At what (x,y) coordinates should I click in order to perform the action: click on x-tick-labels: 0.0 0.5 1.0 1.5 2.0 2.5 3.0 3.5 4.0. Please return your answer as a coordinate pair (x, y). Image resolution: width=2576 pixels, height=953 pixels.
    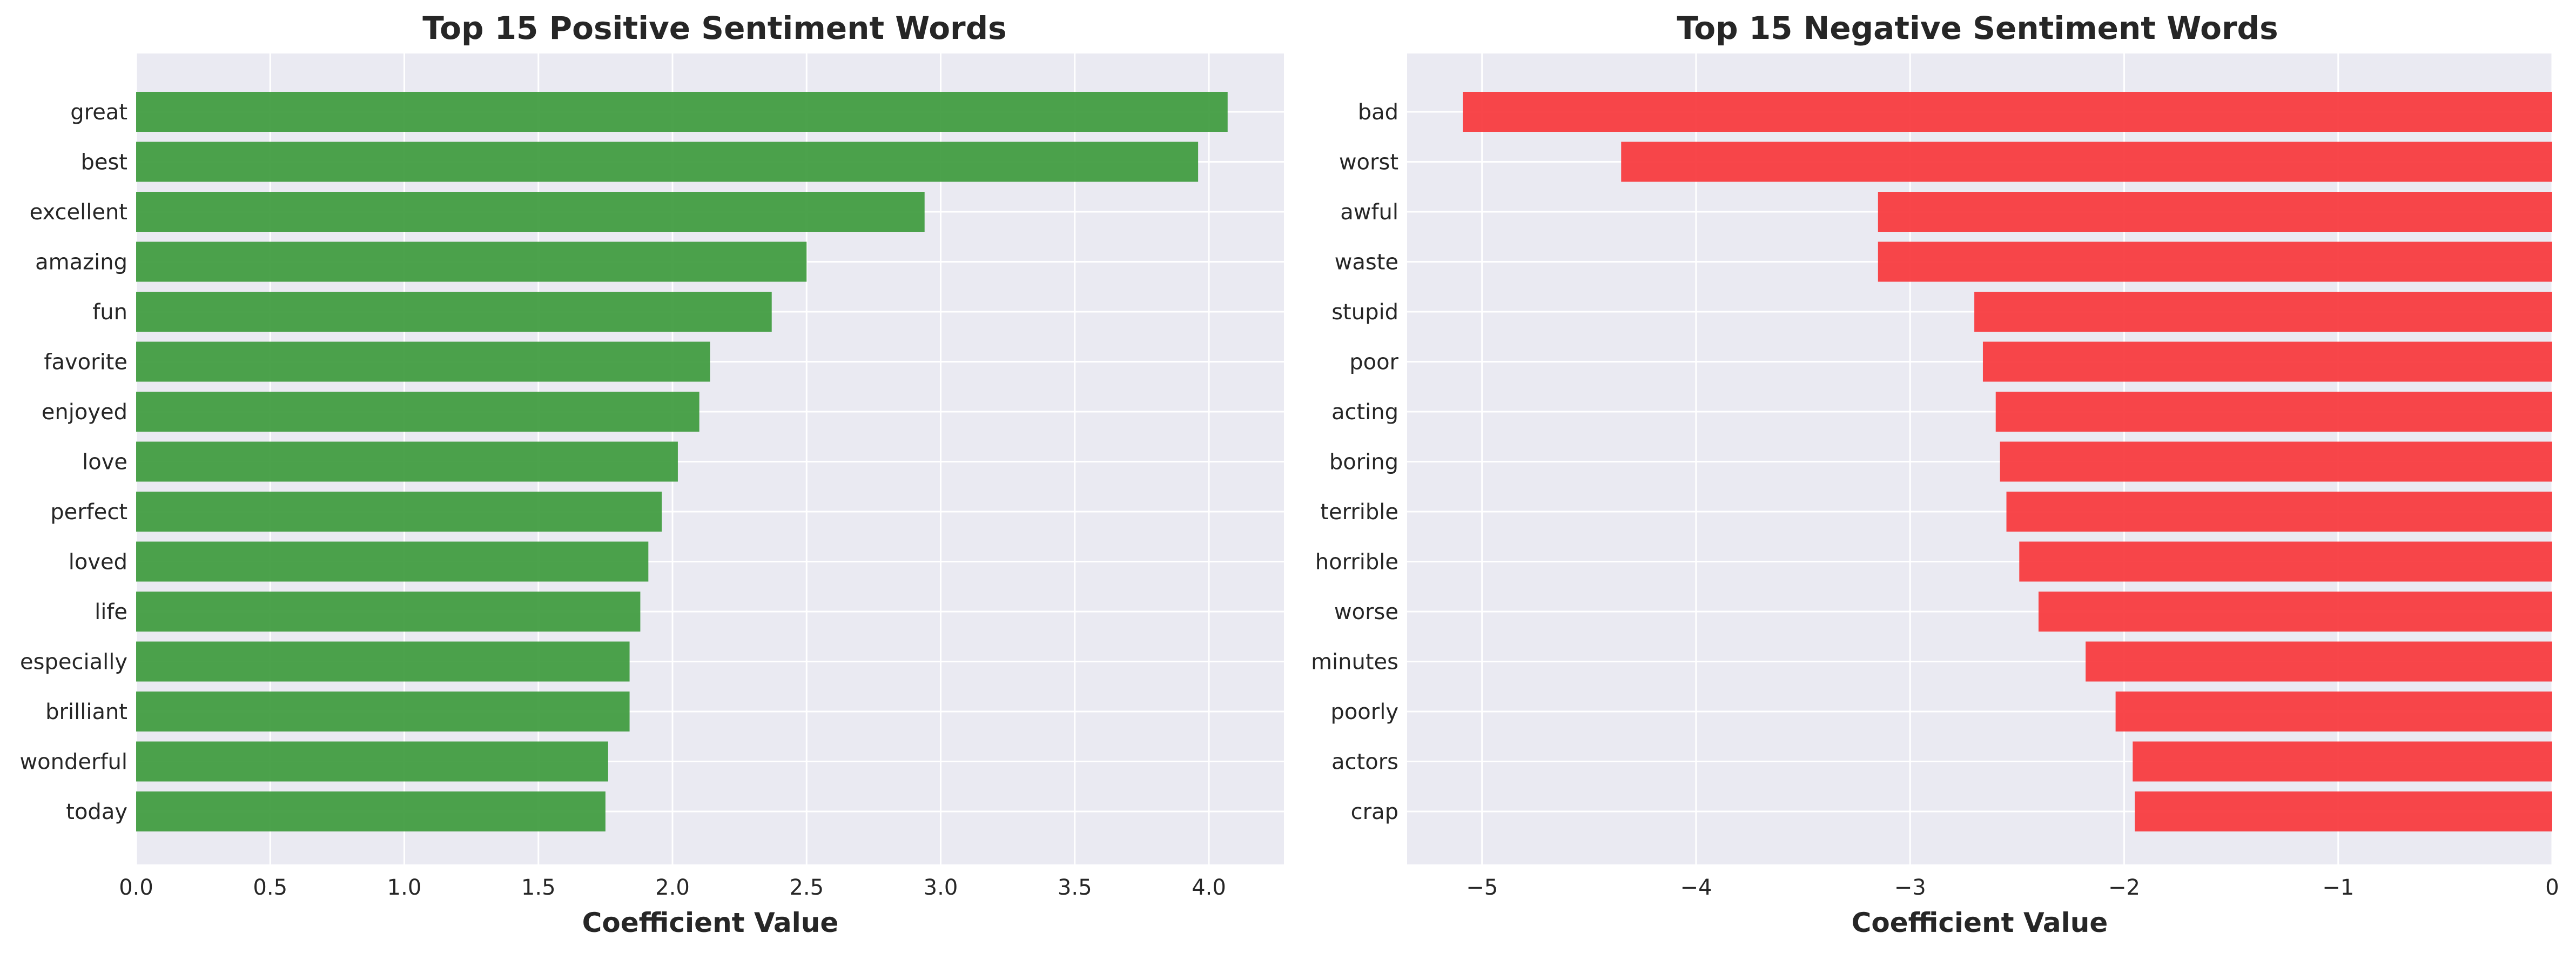
    Looking at the image, I should click on (672, 887).